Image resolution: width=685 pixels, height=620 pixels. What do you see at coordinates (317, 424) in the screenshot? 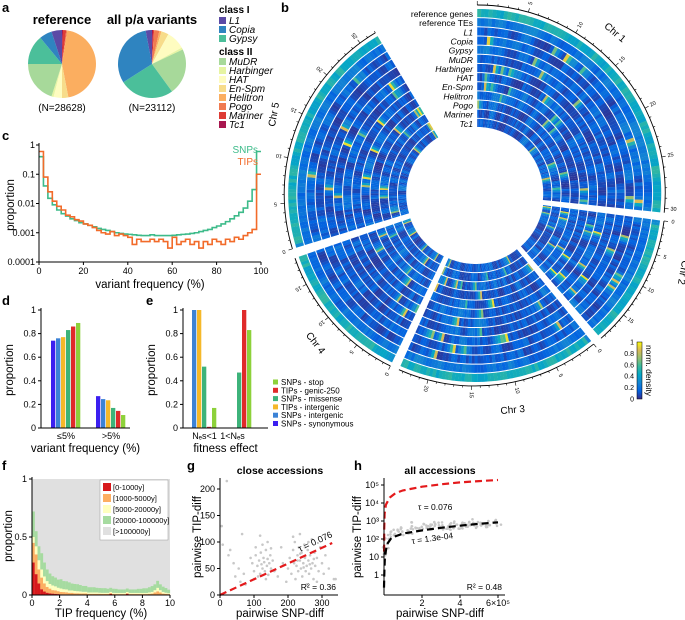
I see `legend-entry: SNPs - synonymous` at bounding box center [317, 424].